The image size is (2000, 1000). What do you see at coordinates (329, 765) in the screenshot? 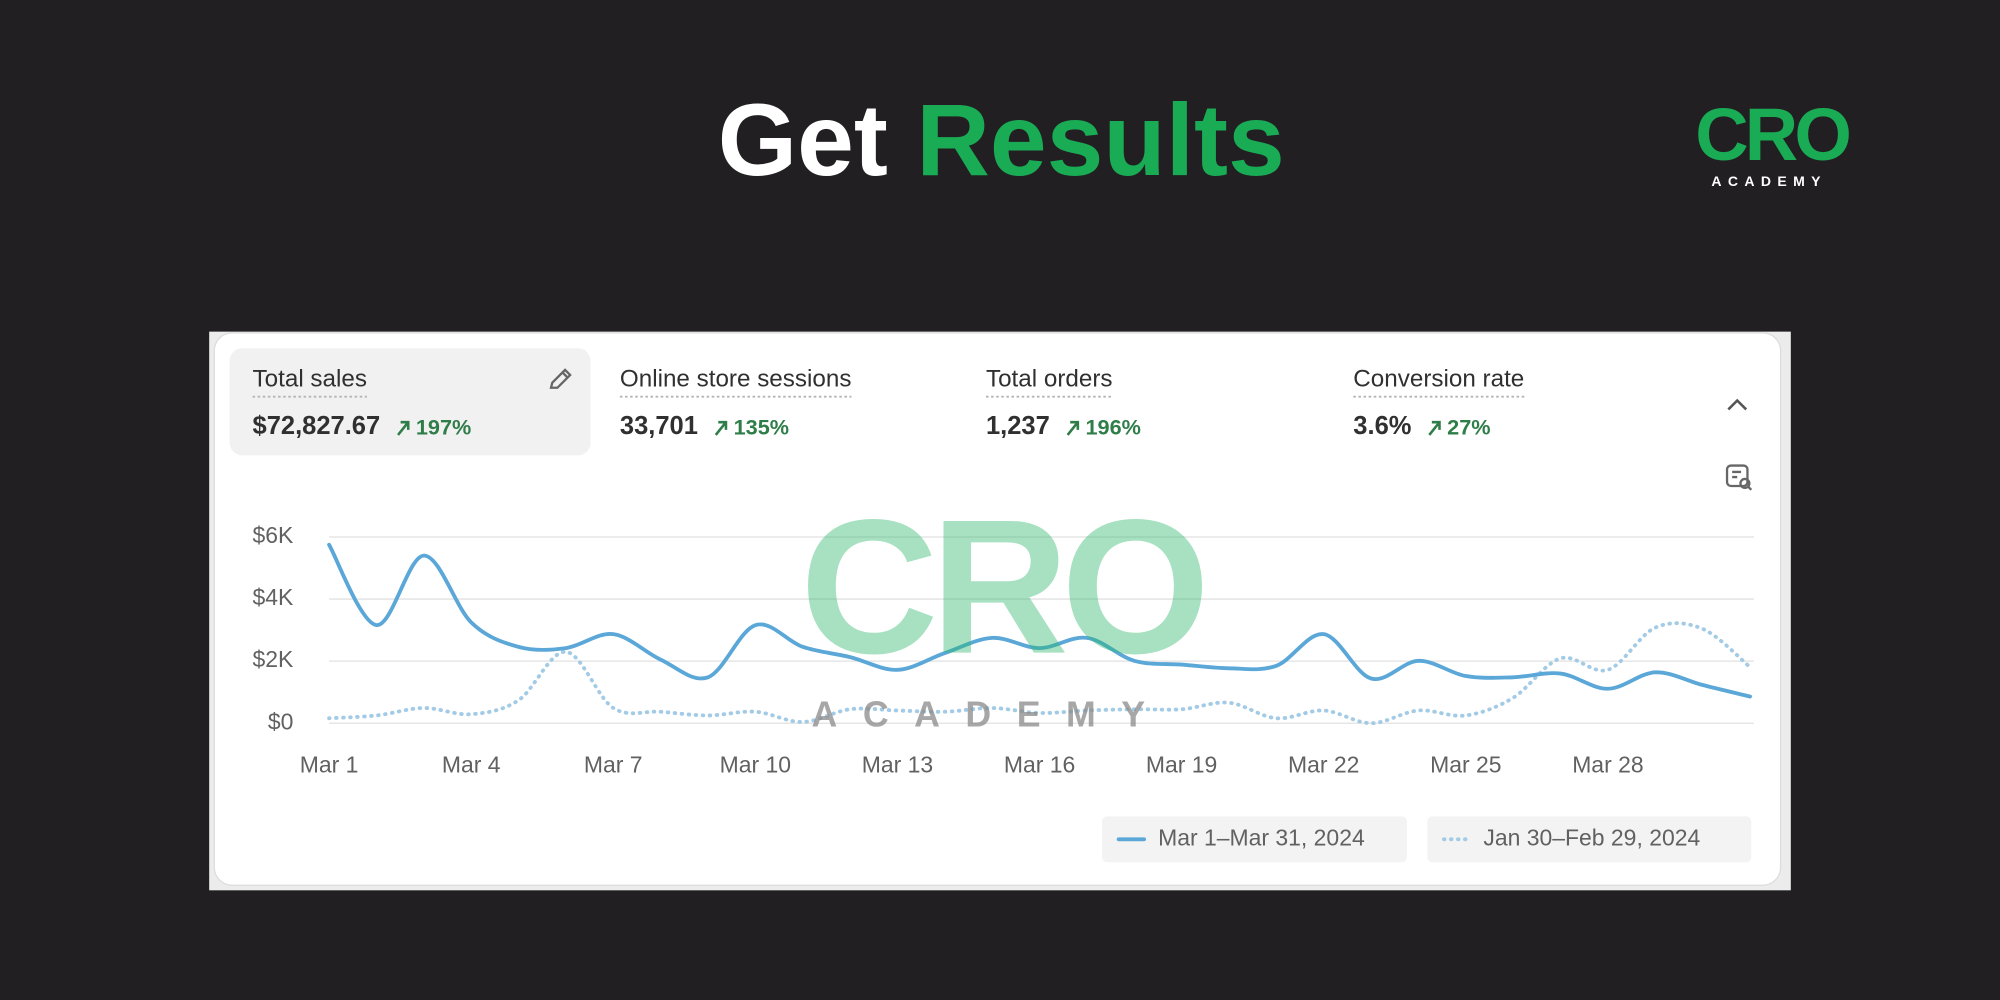
I see `x-tick-label: Mar 1` at bounding box center [329, 765].